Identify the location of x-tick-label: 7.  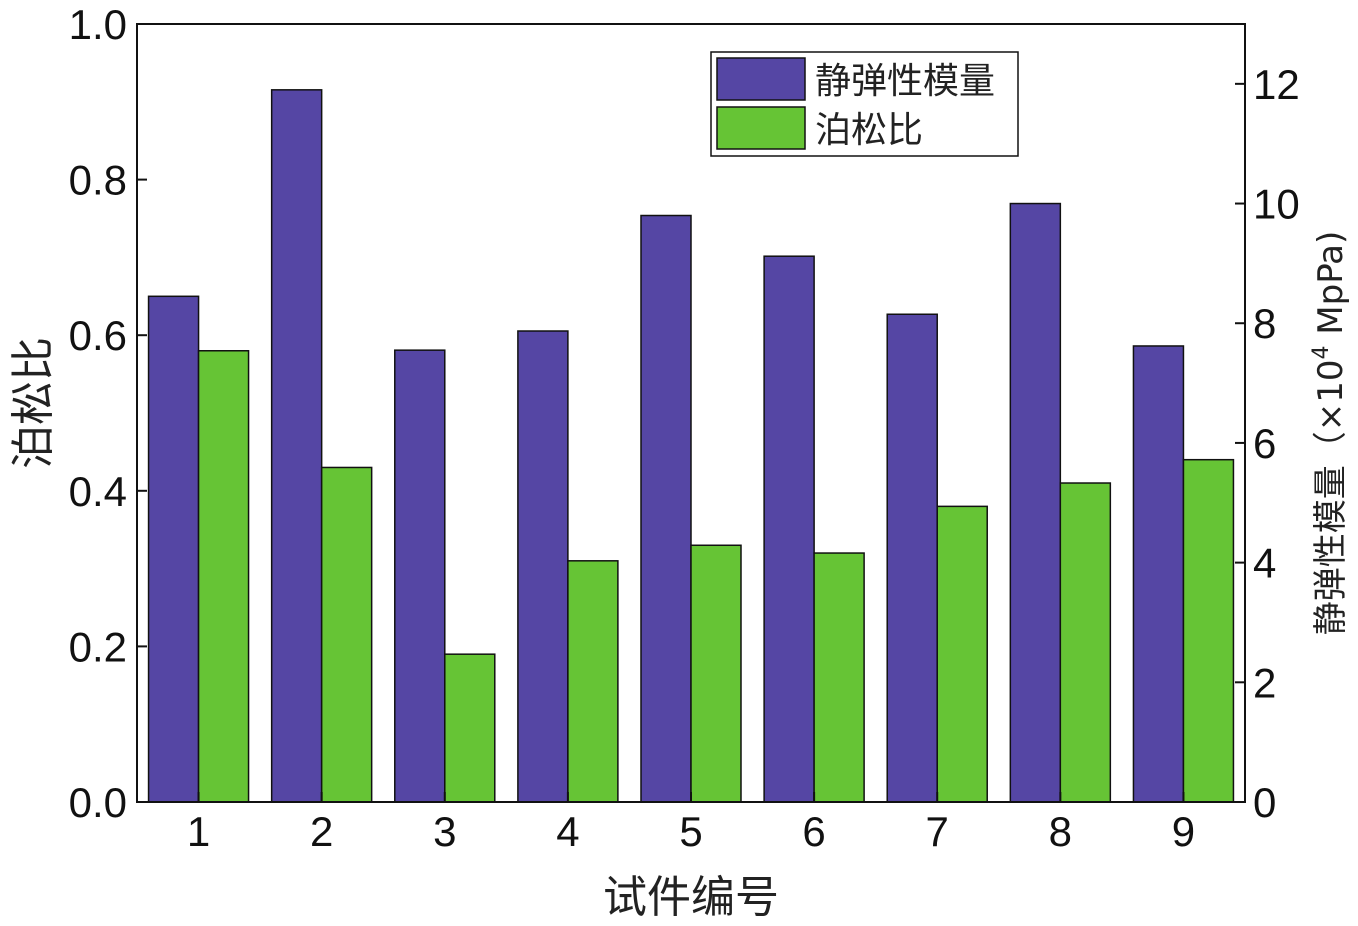
(937, 831).